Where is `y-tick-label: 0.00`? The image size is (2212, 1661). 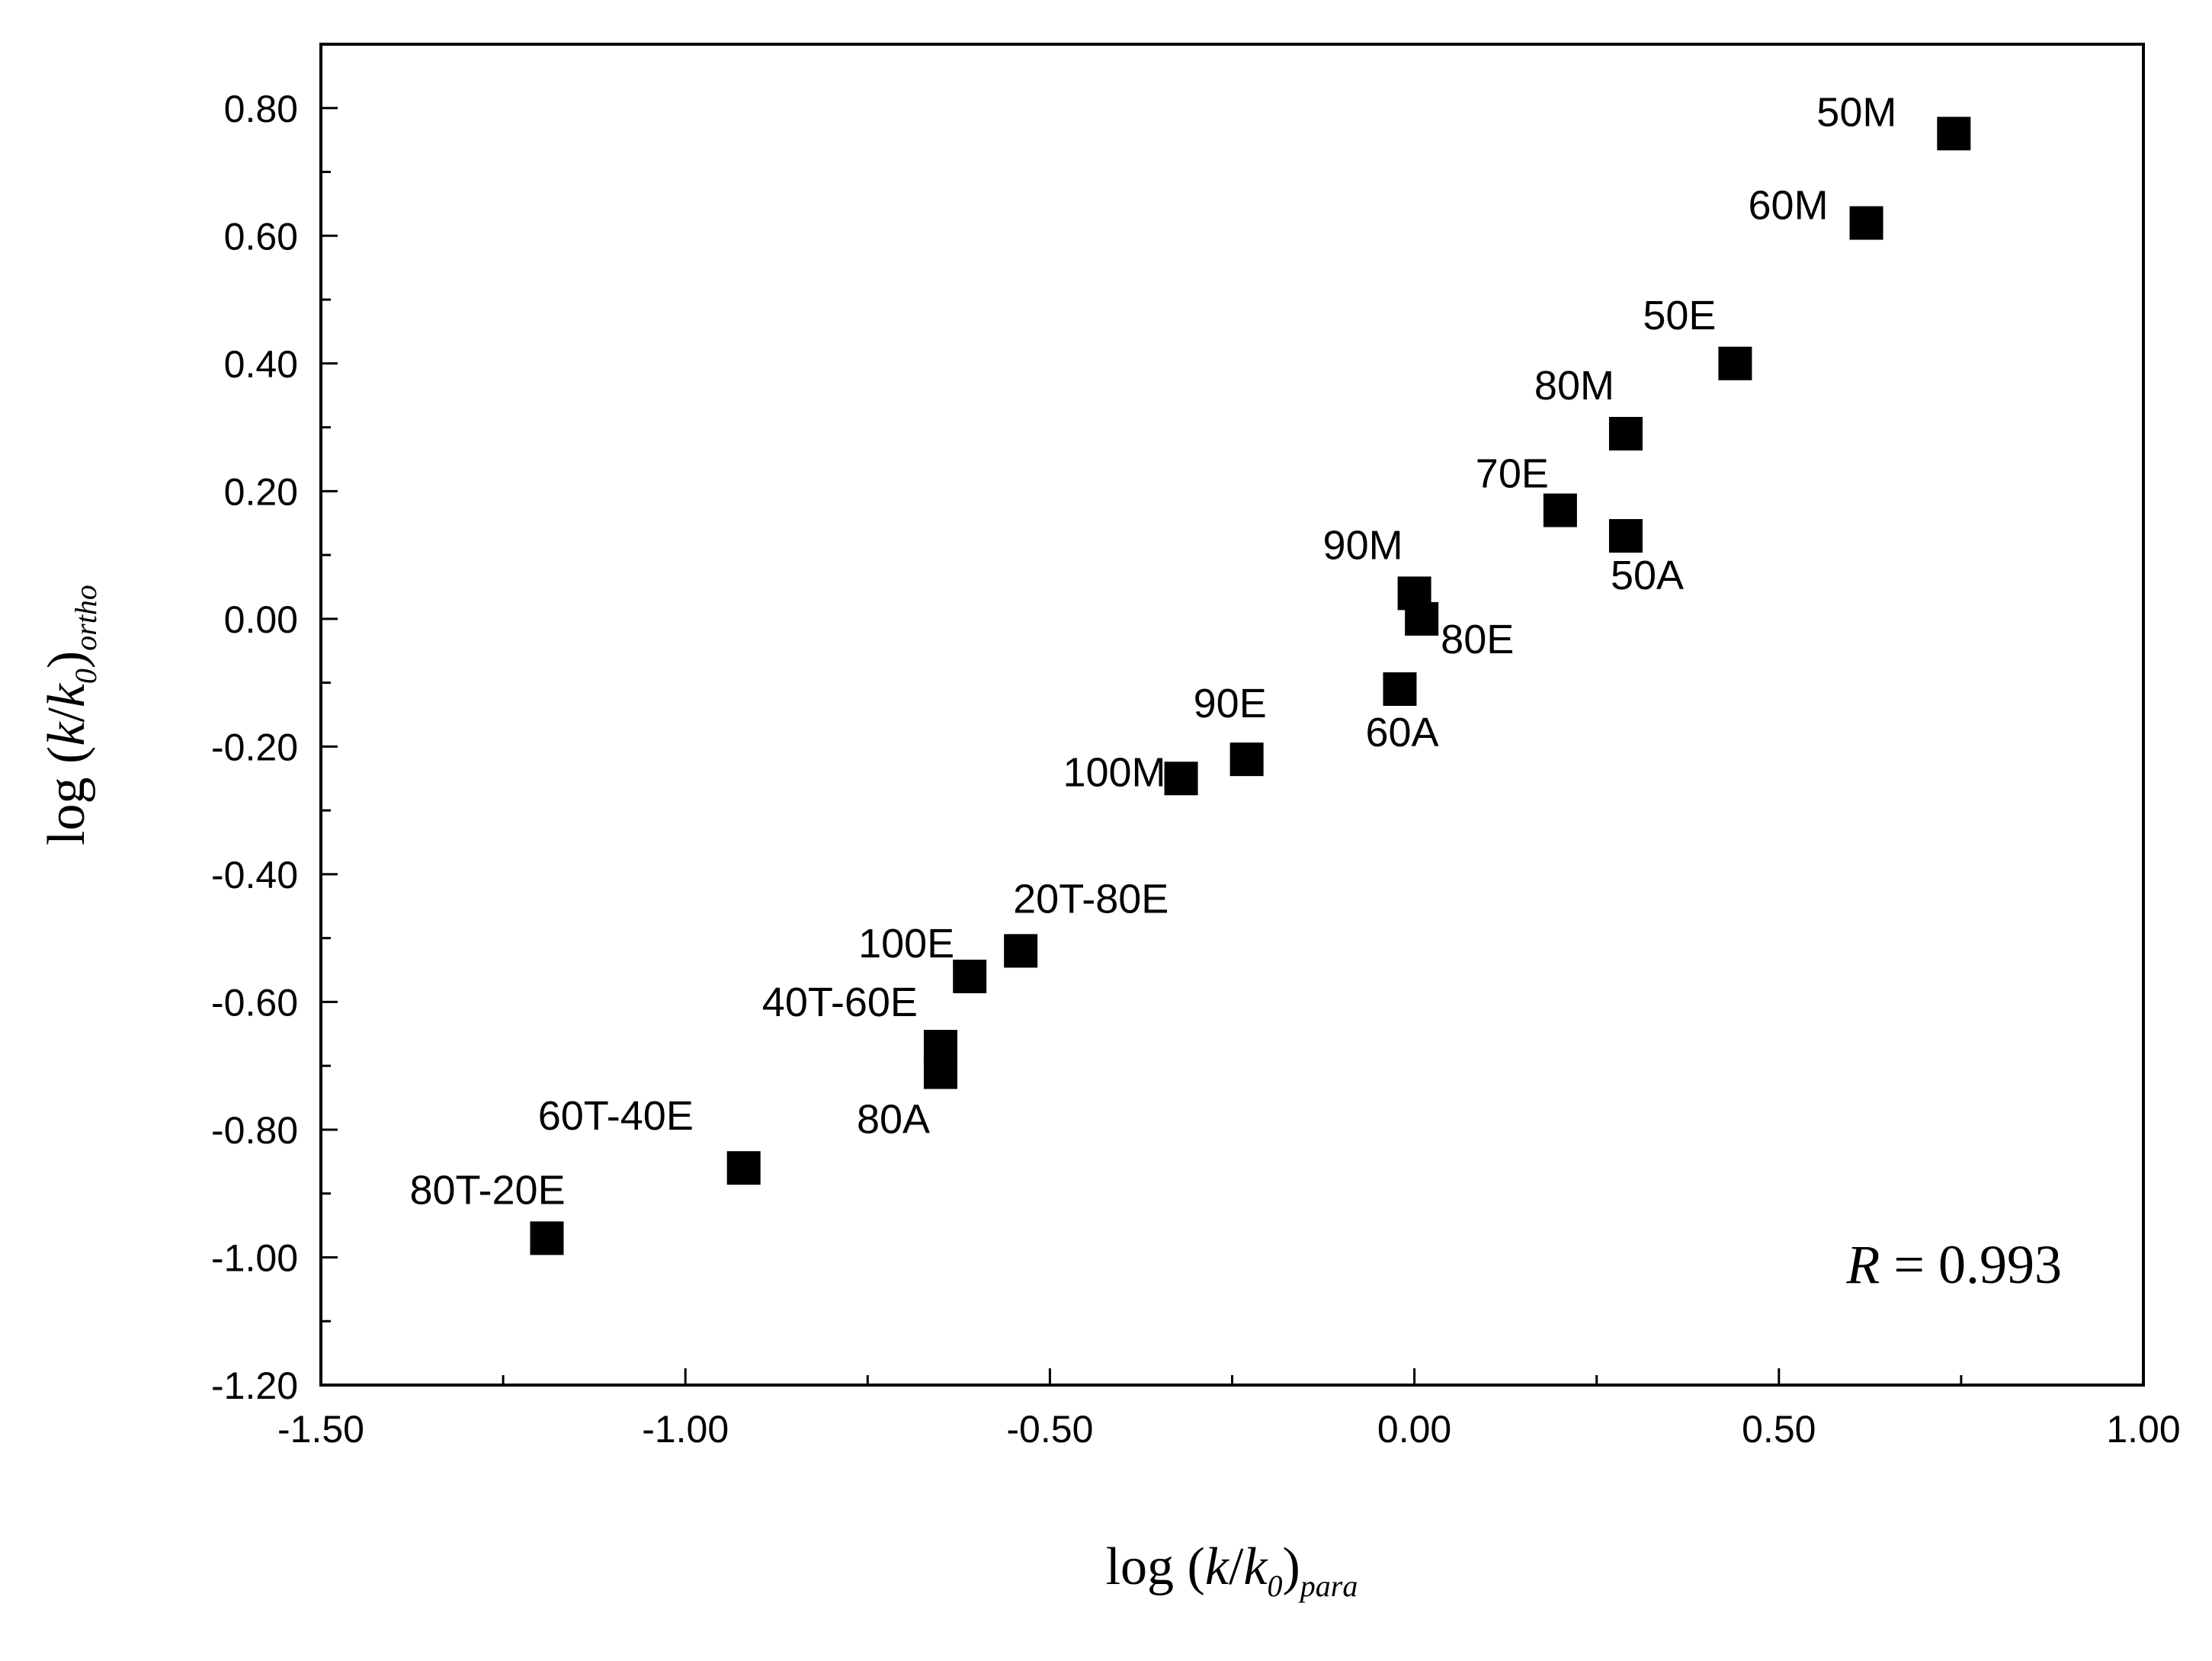
y-tick-label: 0.00 is located at coordinates (261, 619).